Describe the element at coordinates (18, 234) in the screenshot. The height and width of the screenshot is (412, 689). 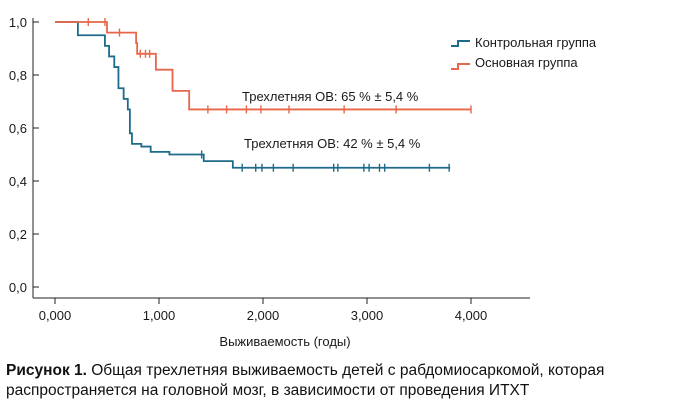
I see `y-tick-label: 0,2` at that location.